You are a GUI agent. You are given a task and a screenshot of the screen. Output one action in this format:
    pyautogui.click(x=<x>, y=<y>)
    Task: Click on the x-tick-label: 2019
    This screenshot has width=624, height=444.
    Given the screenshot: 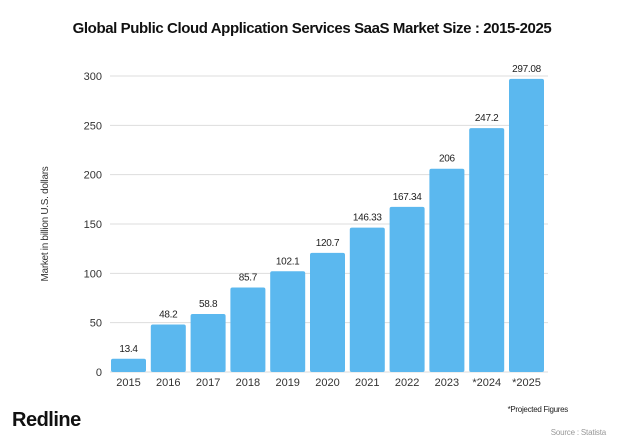 What is the action you would take?
    pyautogui.click(x=287, y=383)
    